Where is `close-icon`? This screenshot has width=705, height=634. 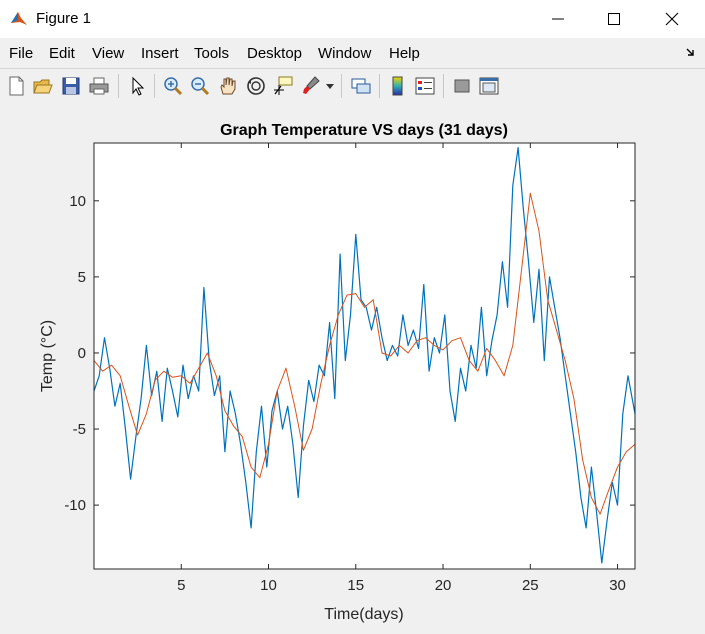 close-icon is located at coordinates (672, 19).